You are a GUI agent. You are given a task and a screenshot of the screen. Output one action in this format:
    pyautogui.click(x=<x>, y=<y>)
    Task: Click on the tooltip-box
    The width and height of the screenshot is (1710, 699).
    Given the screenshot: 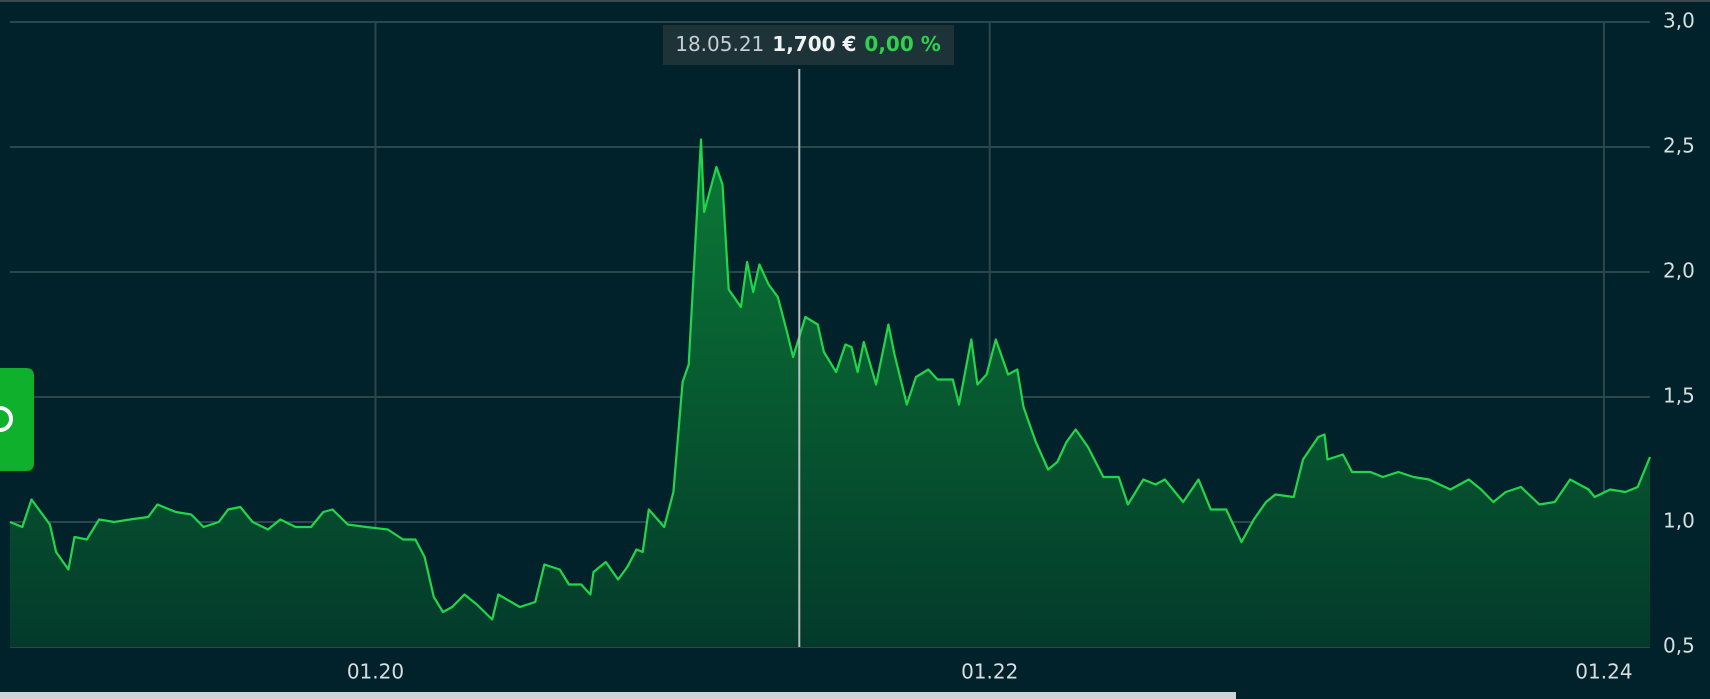 What is the action you would take?
    pyautogui.click(x=808, y=45)
    